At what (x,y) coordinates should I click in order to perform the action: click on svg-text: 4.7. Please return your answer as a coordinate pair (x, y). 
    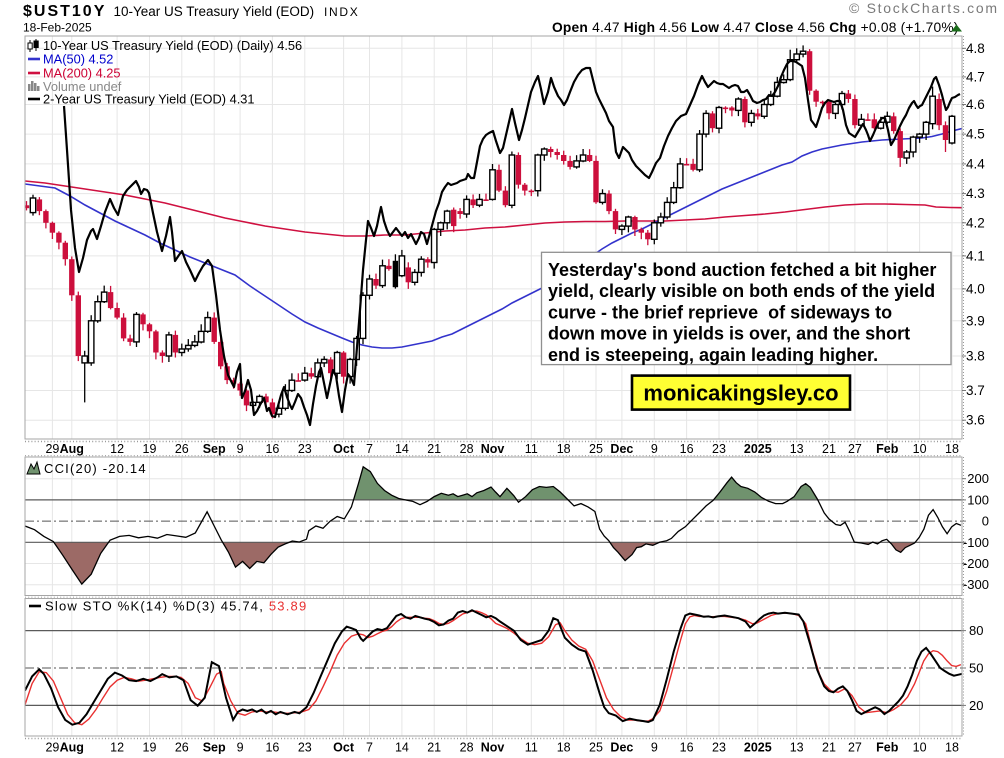
    Looking at the image, I should click on (975, 76).